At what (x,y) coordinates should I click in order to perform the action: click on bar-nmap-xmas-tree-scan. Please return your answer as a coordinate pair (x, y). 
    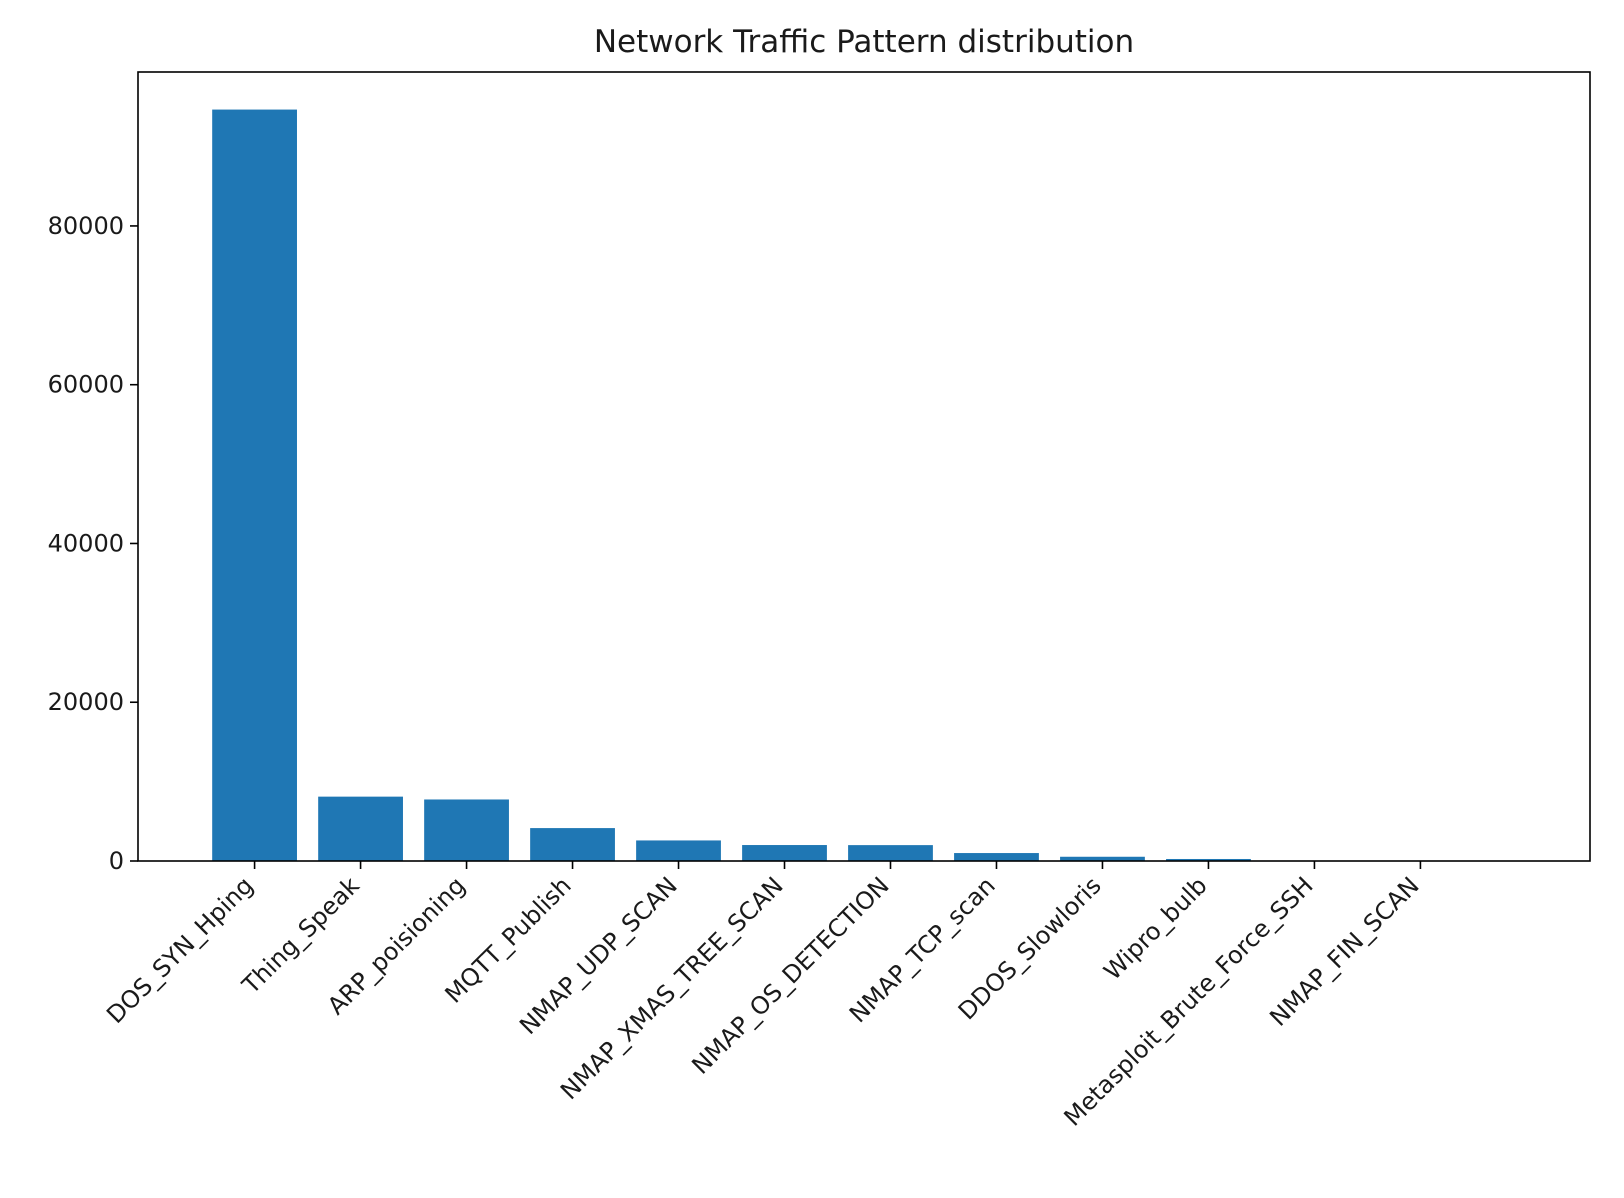
    Looking at the image, I should click on (784, 853).